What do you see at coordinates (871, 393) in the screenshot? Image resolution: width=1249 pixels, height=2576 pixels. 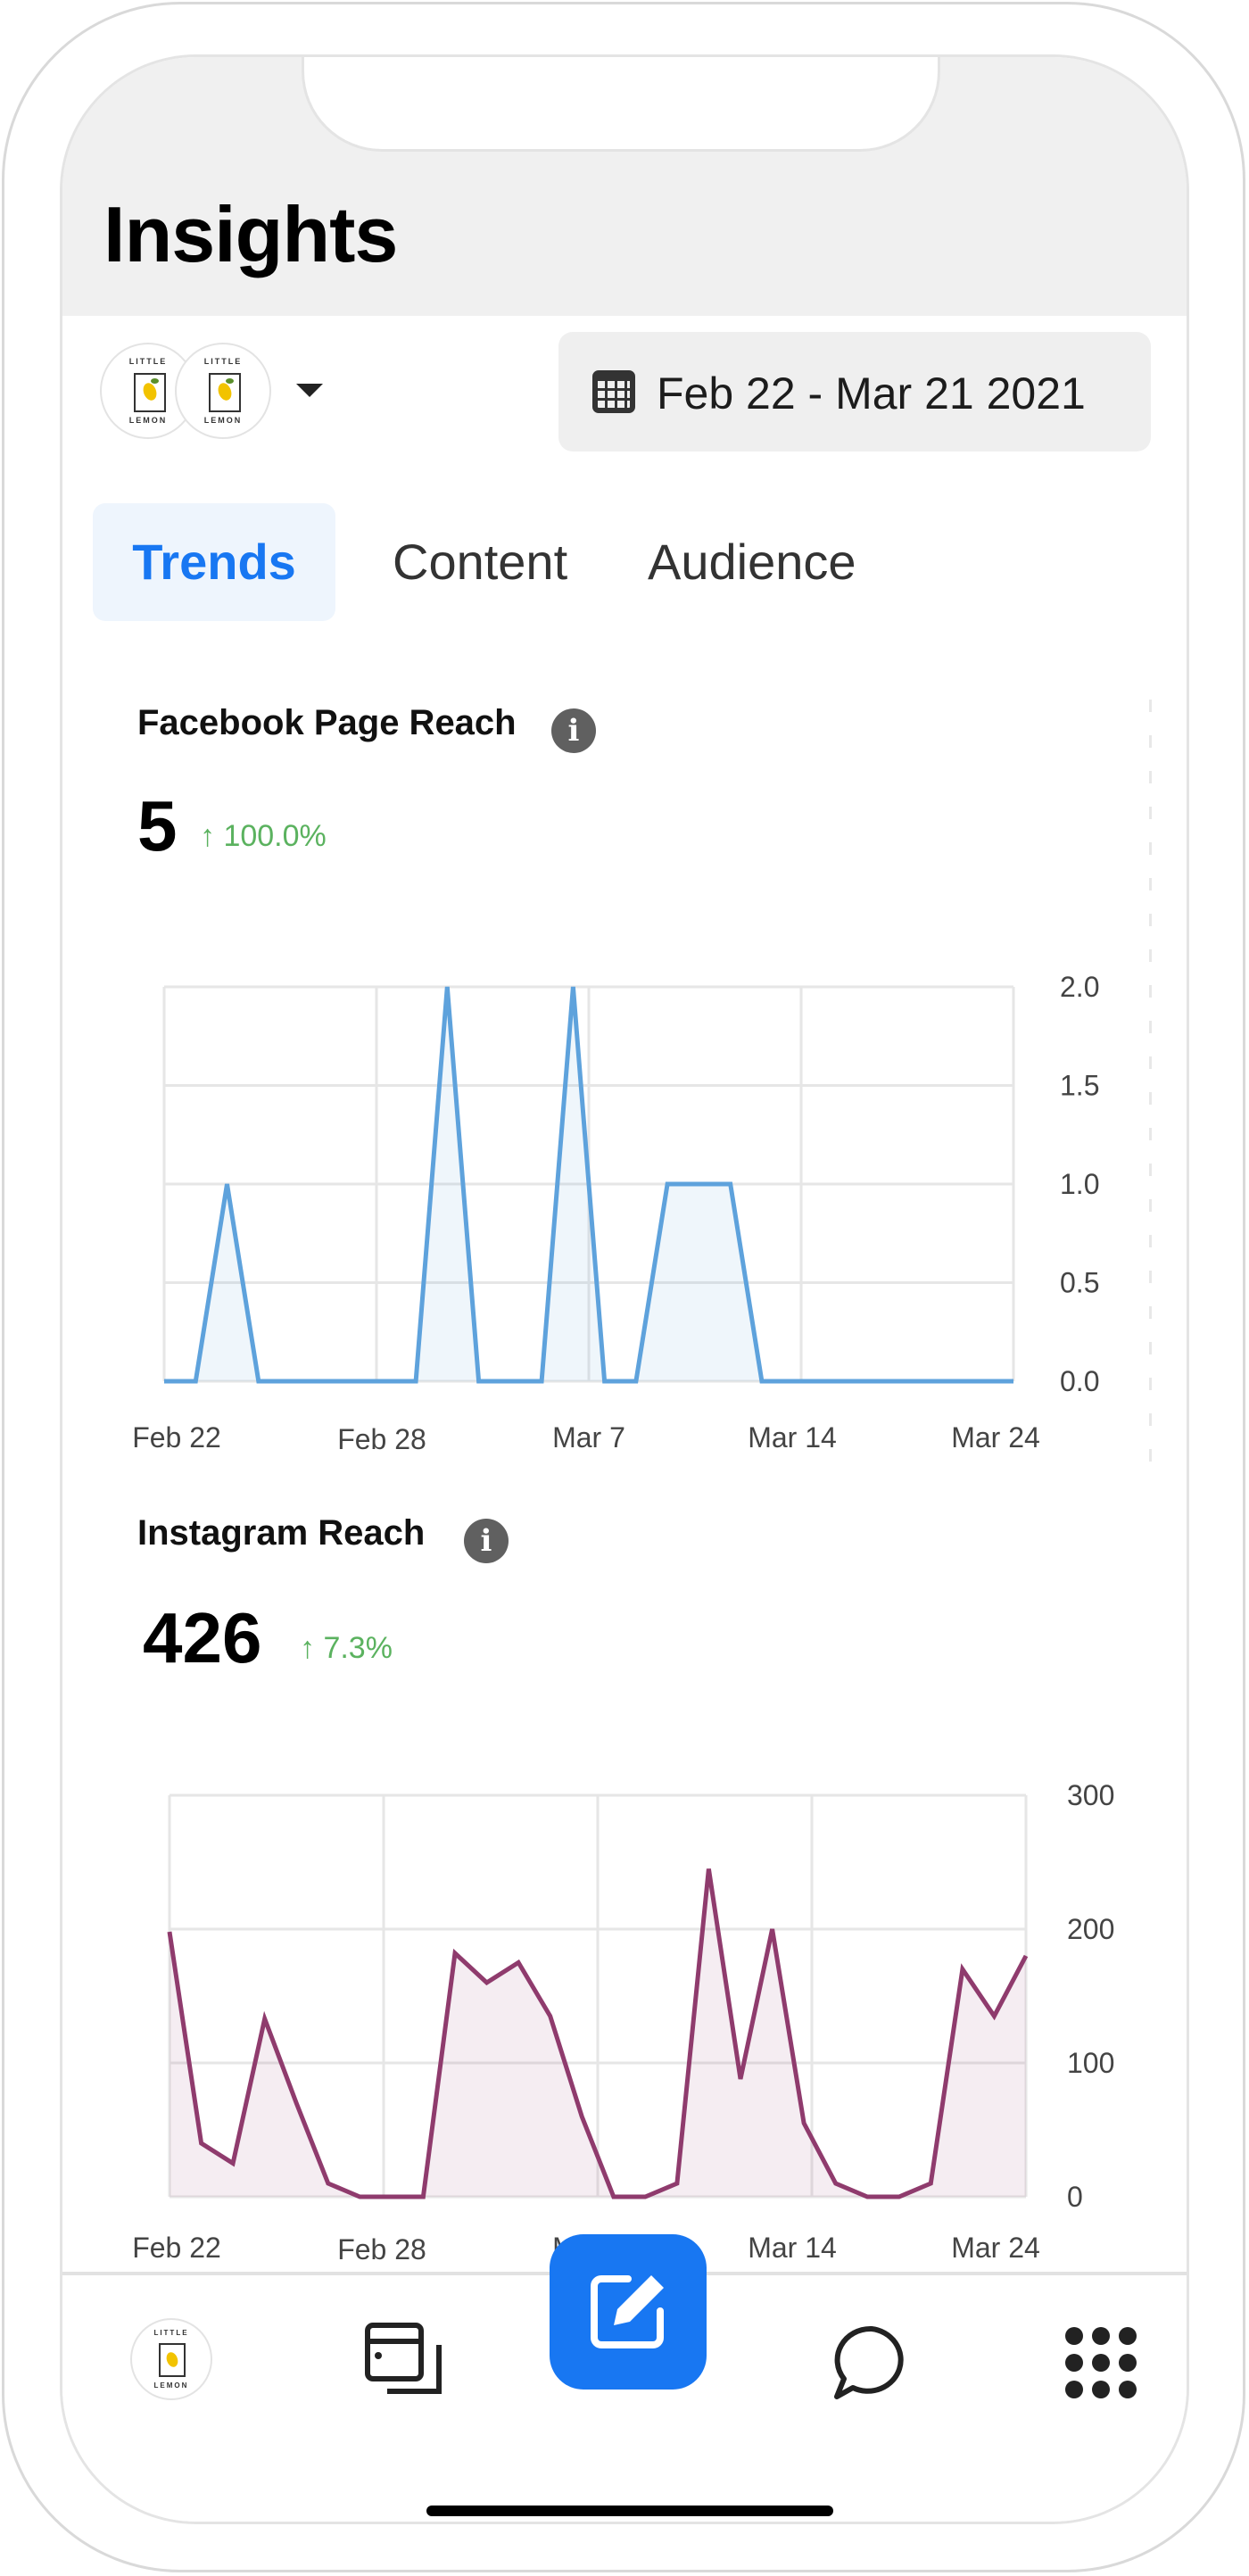 I see `date-range-label: Feb 22 - Mar 21 2021` at bounding box center [871, 393].